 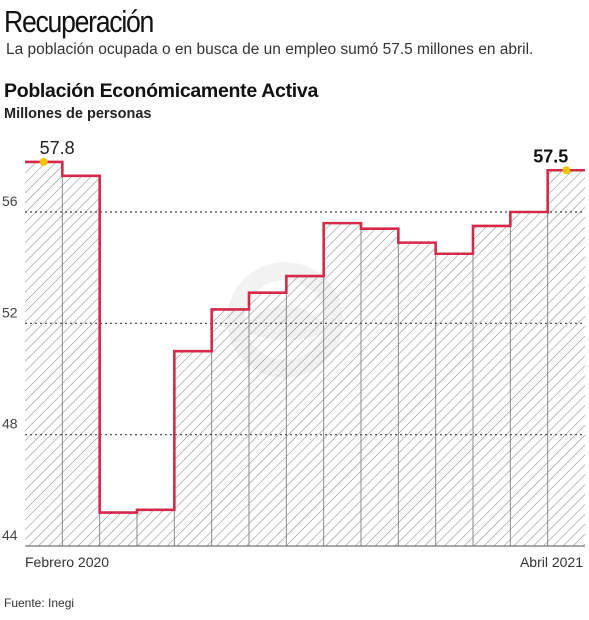 I want to click on marker-last, so click(x=566, y=170).